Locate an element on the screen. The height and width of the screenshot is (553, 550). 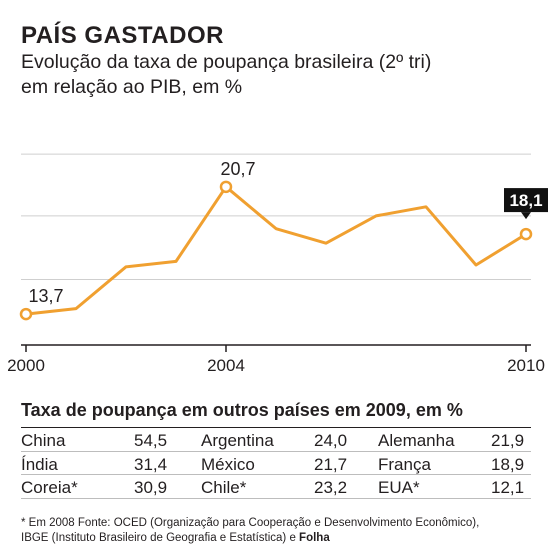
data-label: 20,7 is located at coordinates (237, 169).